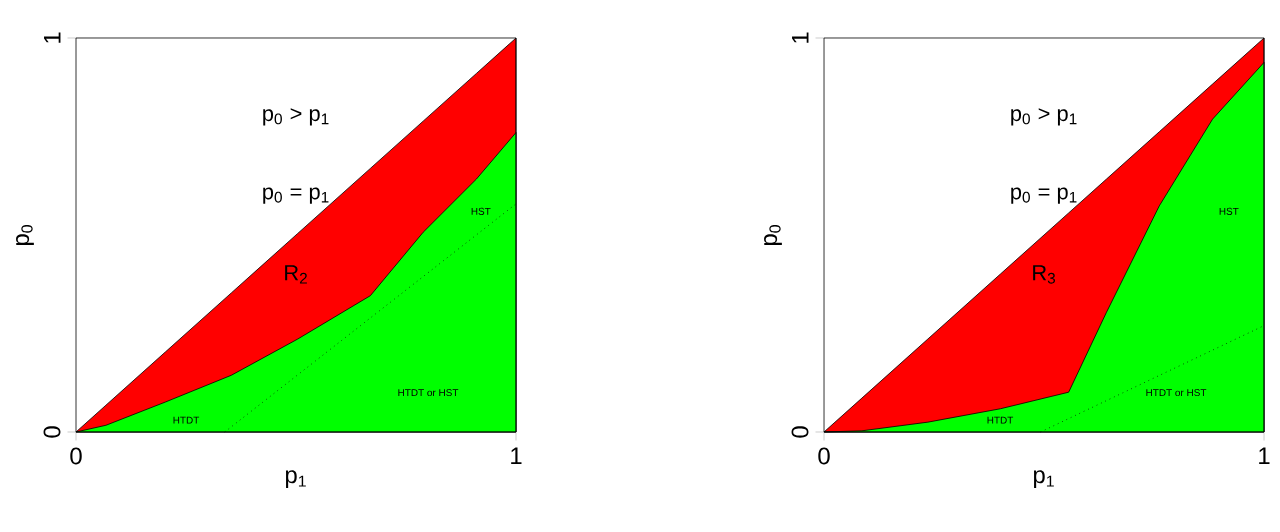  I want to click on annotation: R$_{3}$, so click(1044, 274).